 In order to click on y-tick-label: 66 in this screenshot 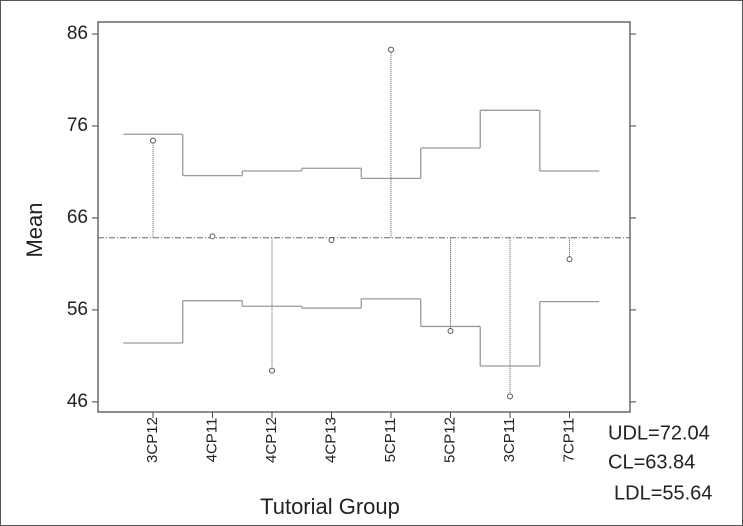, I will do `click(77, 217)`.